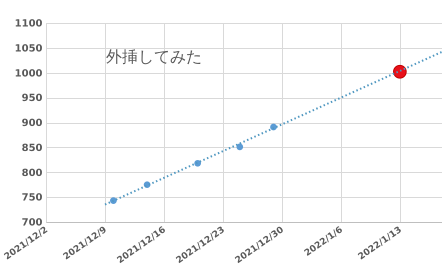  What do you see at coordinates (32, 123) in the screenshot?
I see `y-tick-label: 900` at bounding box center [32, 123].